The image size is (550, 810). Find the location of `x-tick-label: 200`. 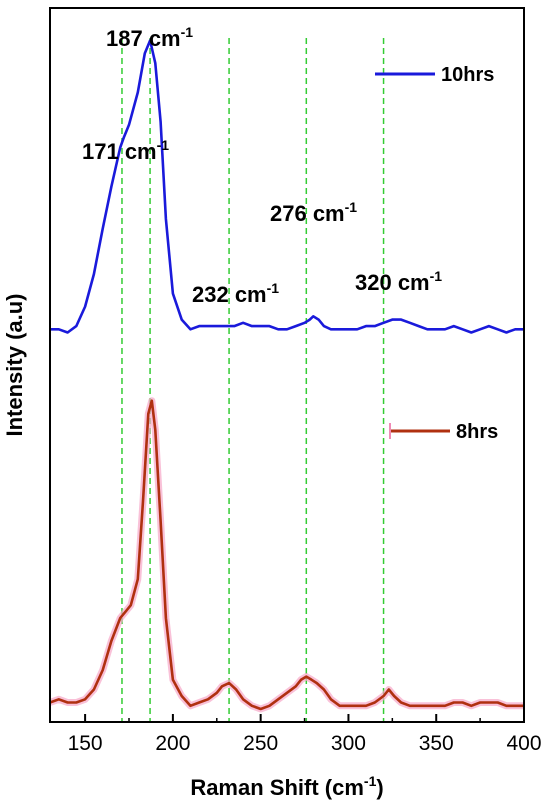

x-tick-label: 200 is located at coordinates (172, 743).